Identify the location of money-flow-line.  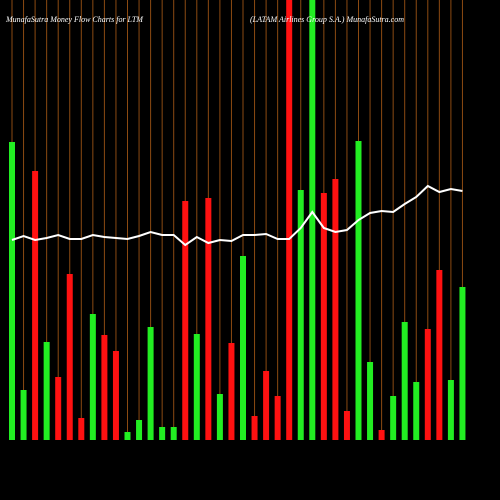
(237, 215).